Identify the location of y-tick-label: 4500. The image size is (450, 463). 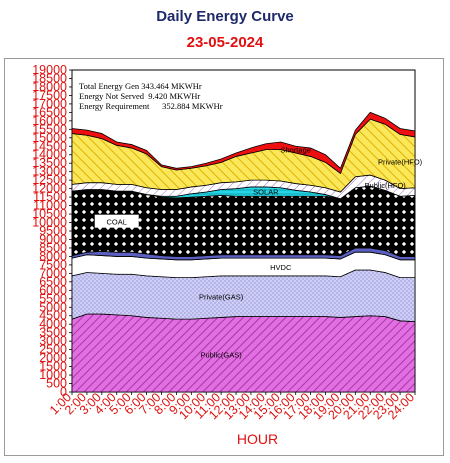
(53, 316).